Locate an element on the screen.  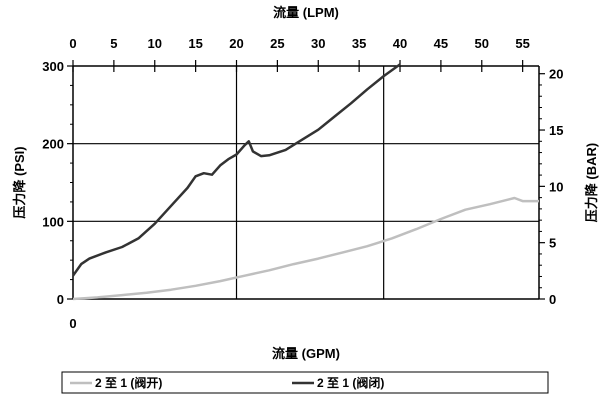
x-top-tick-label: 10 is located at coordinates (155, 43).